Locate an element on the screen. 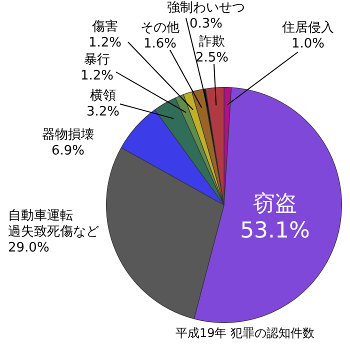  data-label: 29.0% is located at coordinates (29, 248).